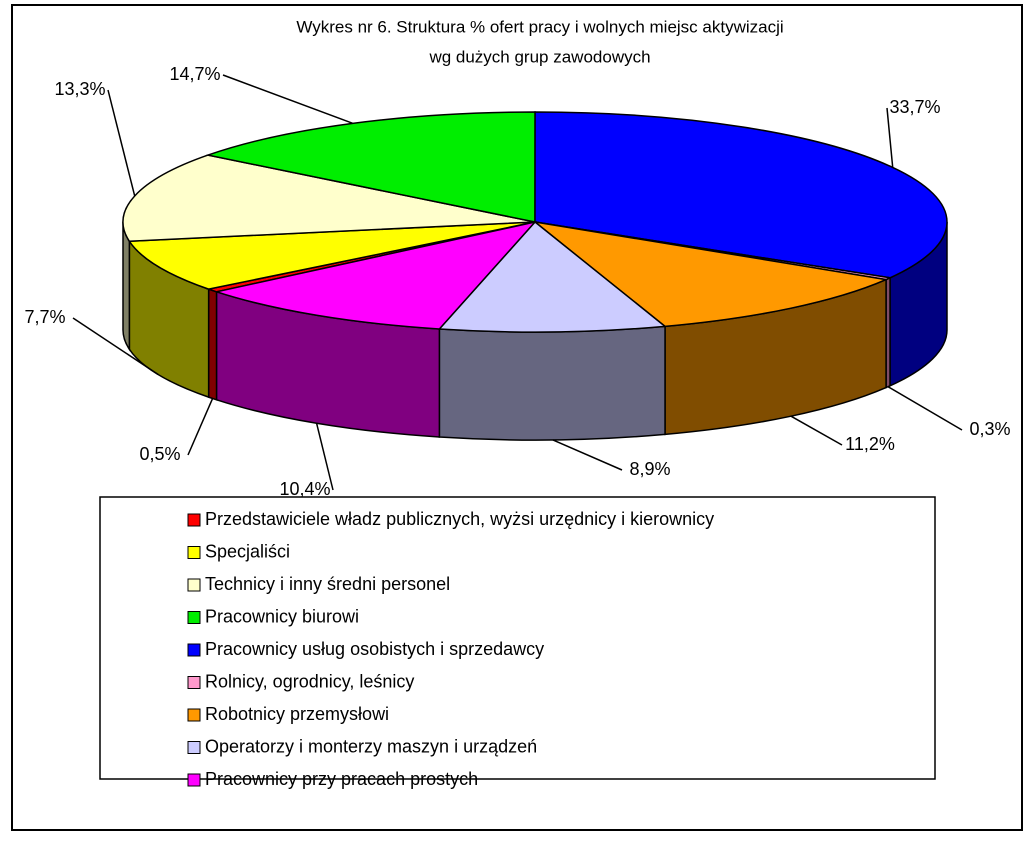 The width and height of the screenshot is (1032, 843). What do you see at coordinates (914, 107) in the screenshot?
I see `data-label: 33,7%` at bounding box center [914, 107].